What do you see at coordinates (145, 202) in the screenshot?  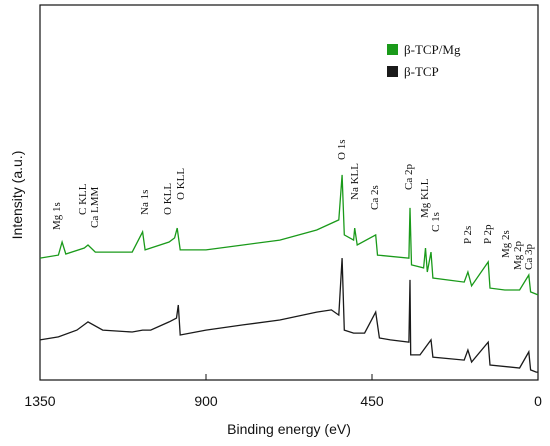 I see `peak-label: Na 1s` at bounding box center [145, 202].